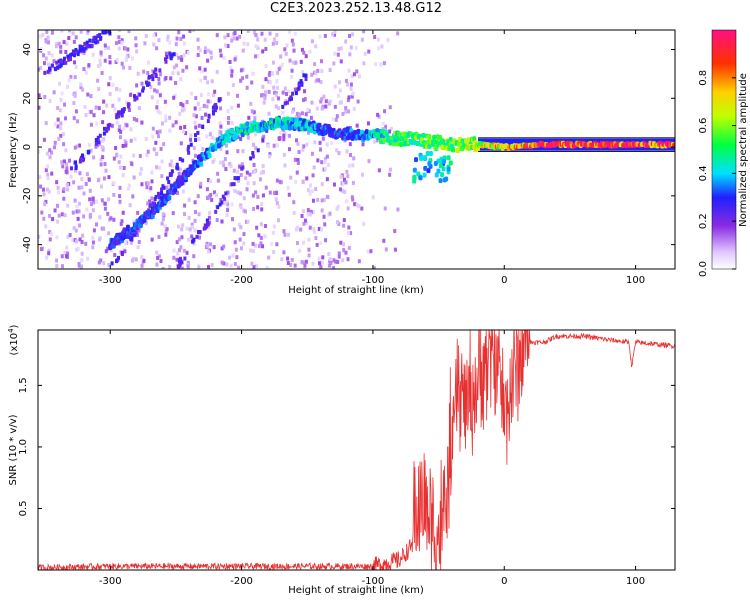  What do you see at coordinates (635, 280) in the screenshot?
I see `x-tick-label: 100` at bounding box center [635, 280].